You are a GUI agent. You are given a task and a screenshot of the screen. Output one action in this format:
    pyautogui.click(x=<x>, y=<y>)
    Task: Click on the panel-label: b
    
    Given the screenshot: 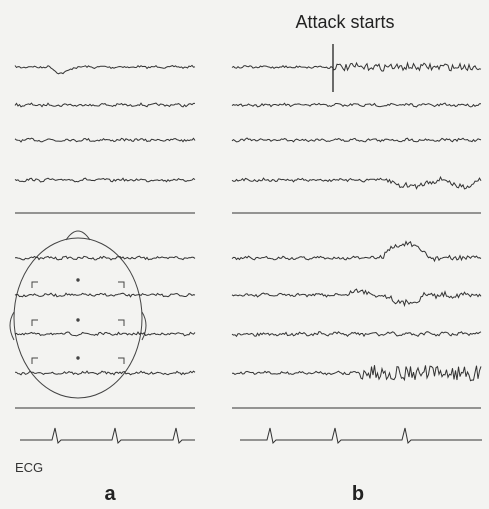 What is the action you would take?
    pyautogui.click(x=358, y=494)
    